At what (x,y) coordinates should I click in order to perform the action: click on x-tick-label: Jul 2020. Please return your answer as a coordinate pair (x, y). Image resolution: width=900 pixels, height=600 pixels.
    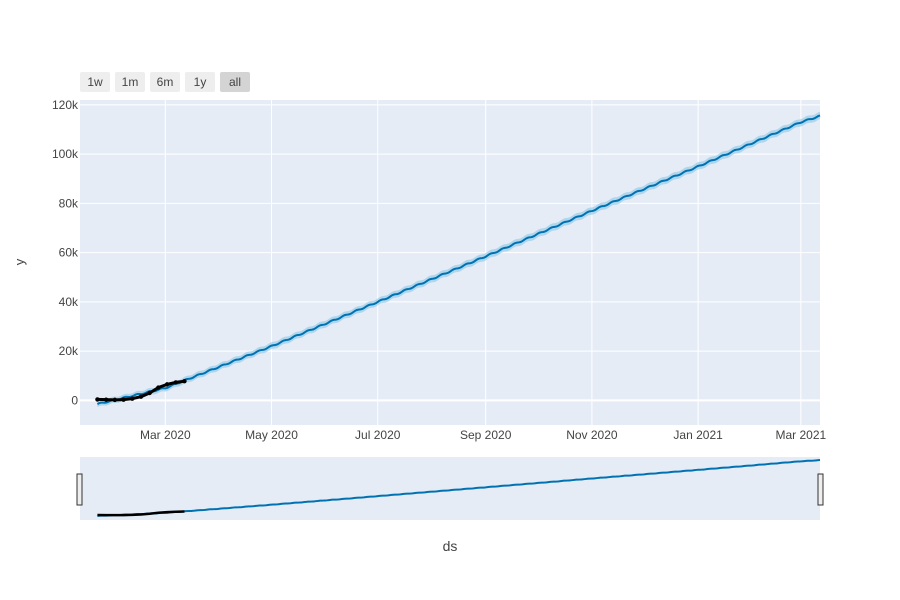
    Looking at the image, I should click on (378, 435).